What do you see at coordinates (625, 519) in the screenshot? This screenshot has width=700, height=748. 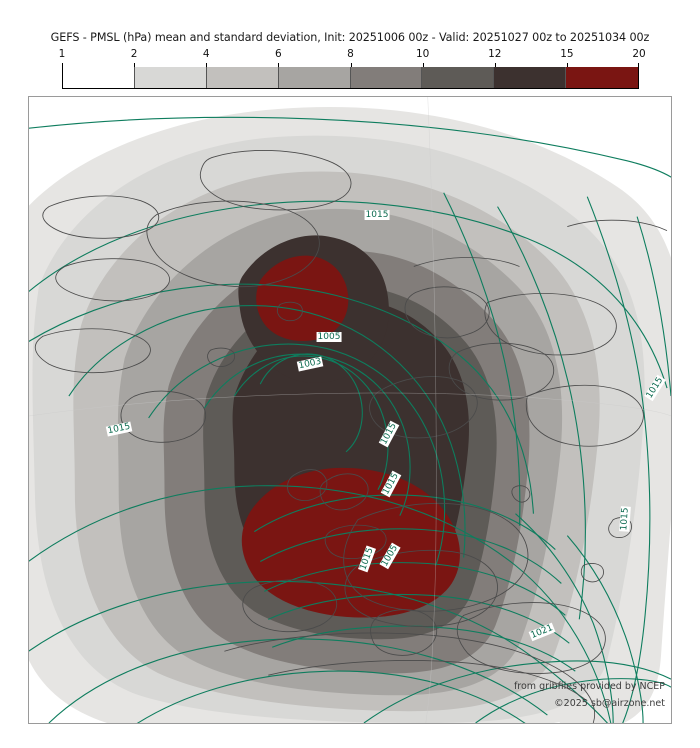 I see `contour-label-1015-9: 1015` at bounding box center [625, 519].